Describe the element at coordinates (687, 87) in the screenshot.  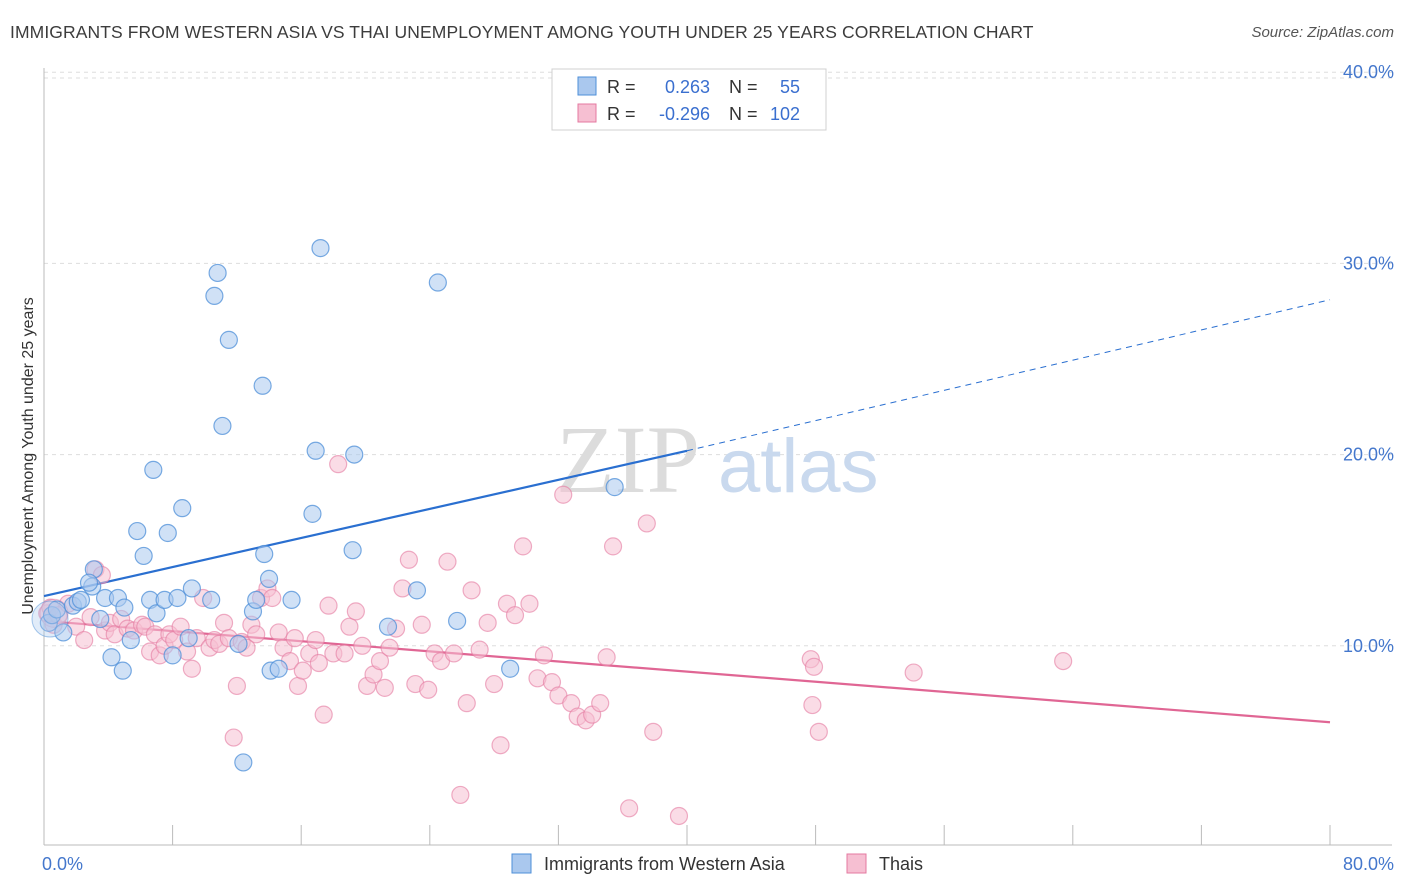
I see `legend-r-value-1: 0.263` at that location.